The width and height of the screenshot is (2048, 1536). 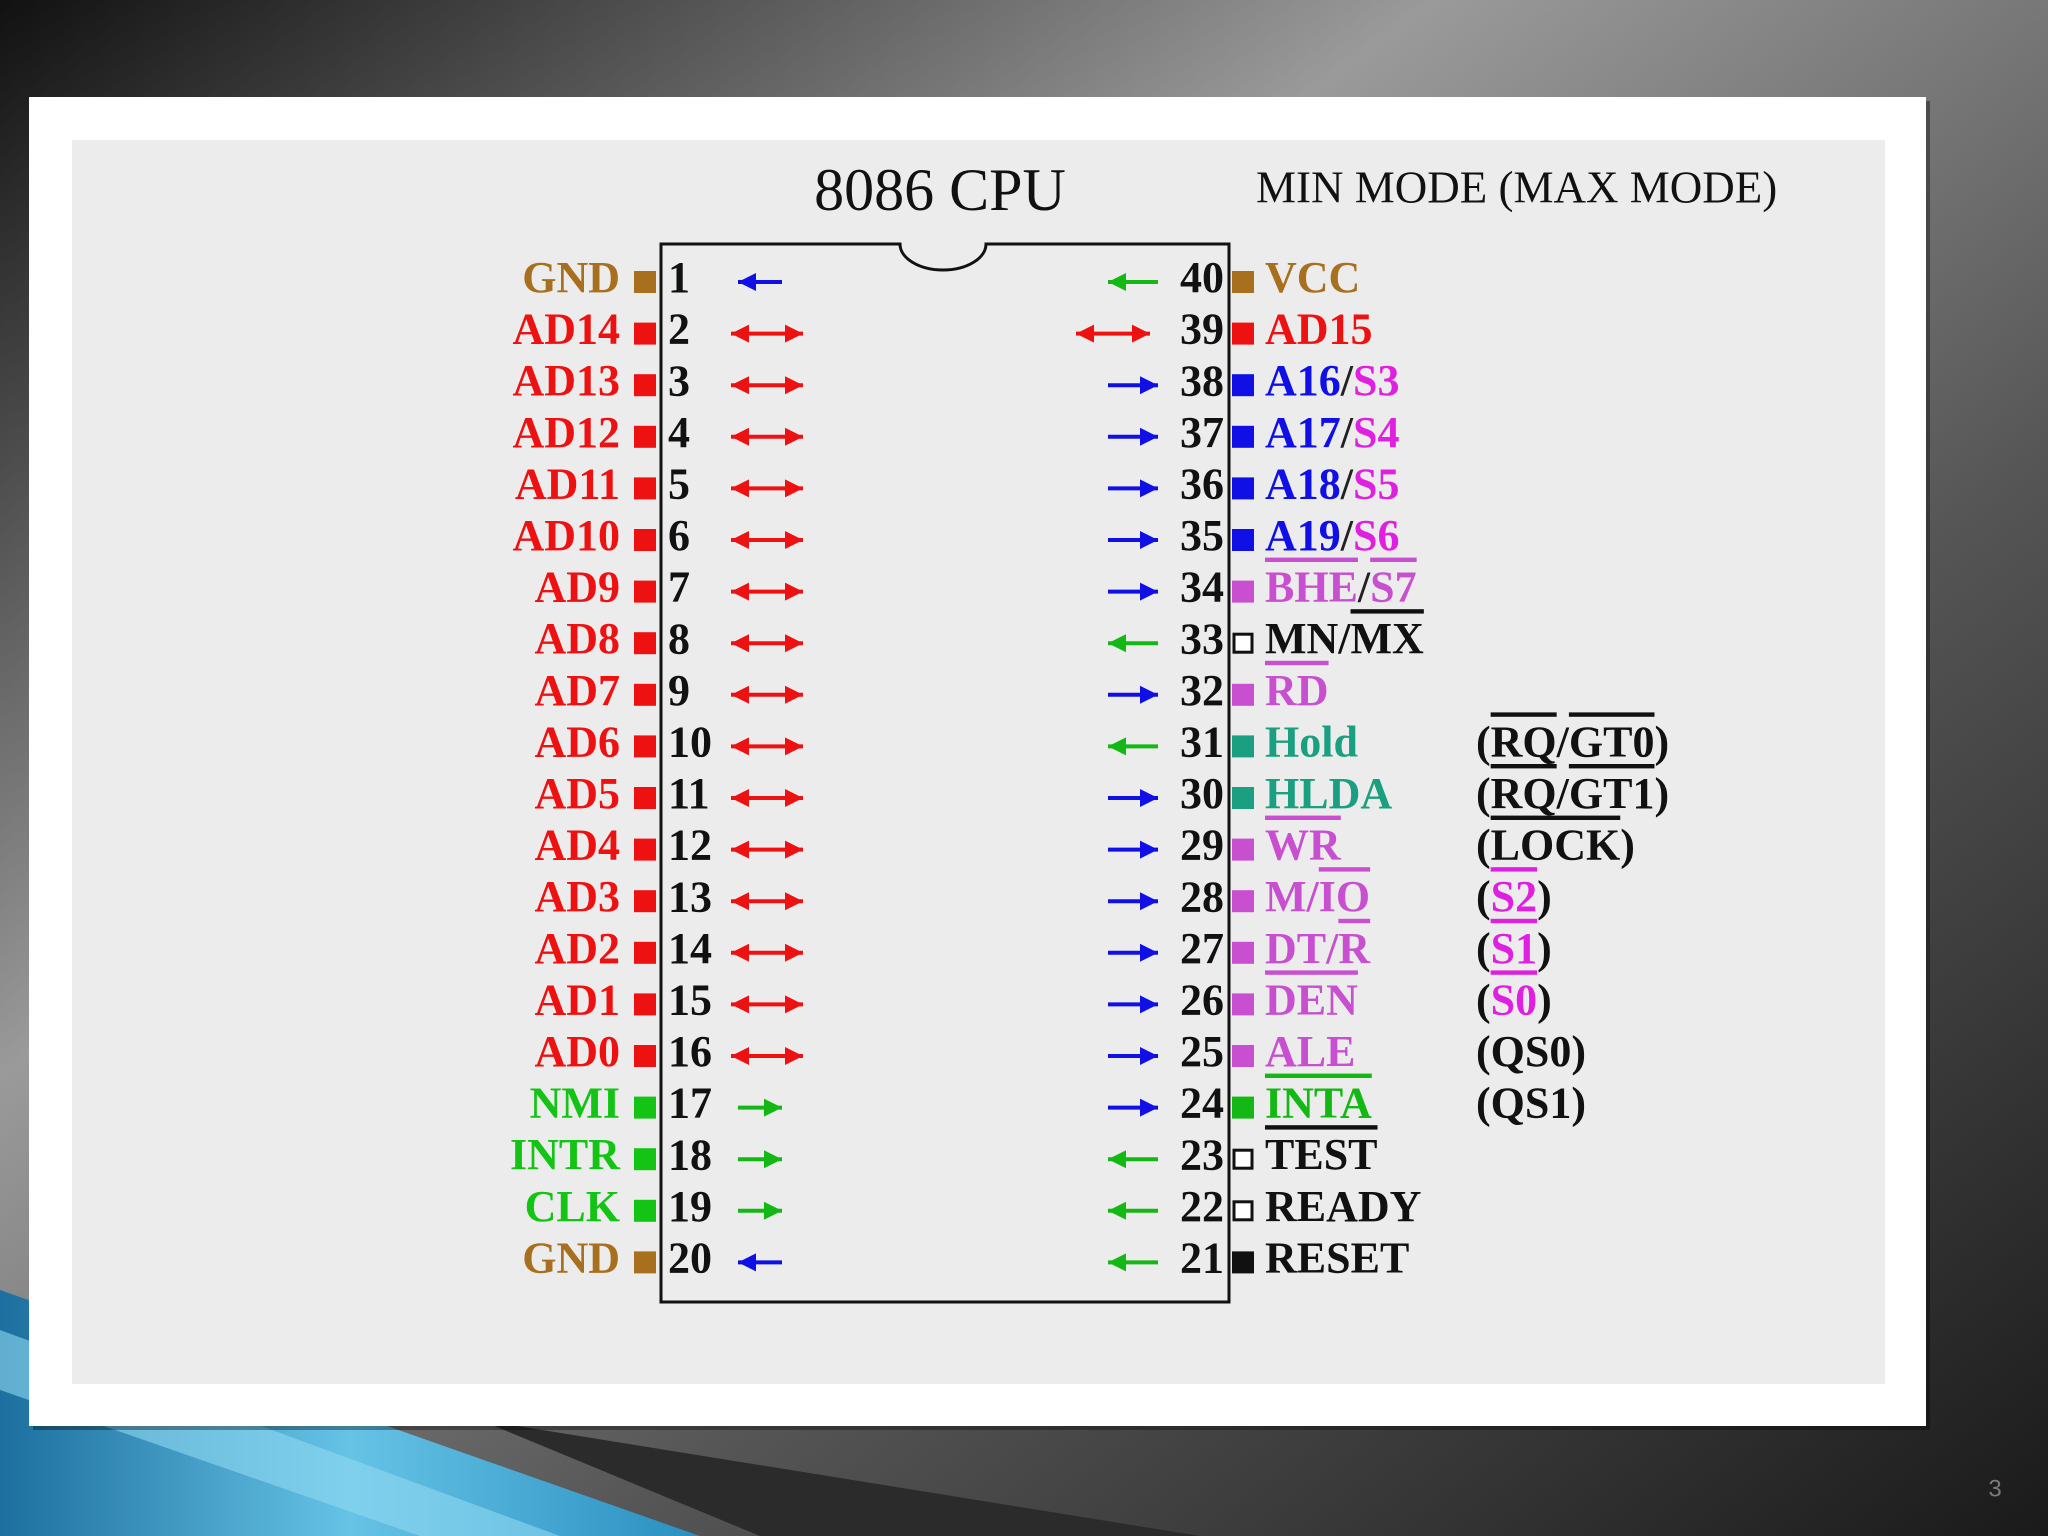 What do you see at coordinates (571, 1257) in the screenshot?
I see `pin-name: GND` at bounding box center [571, 1257].